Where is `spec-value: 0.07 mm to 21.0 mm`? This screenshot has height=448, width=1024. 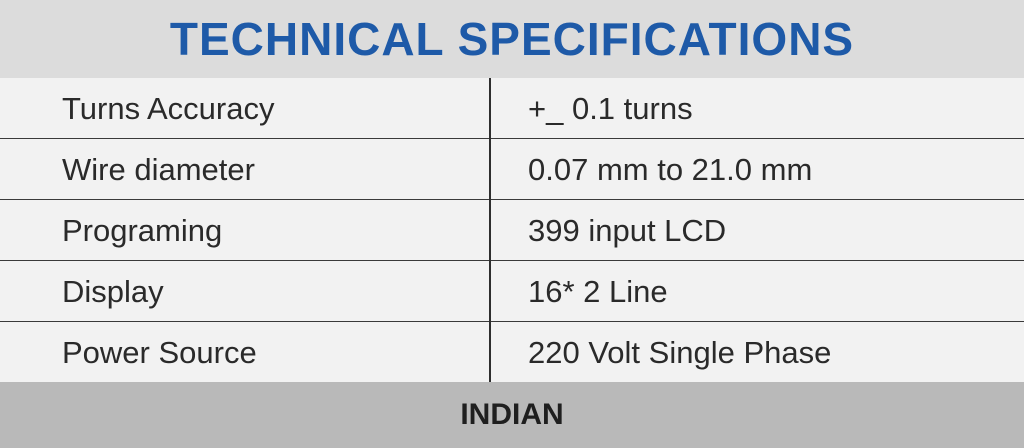
spec-value: 0.07 mm to 21.0 mm is located at coordinates (670, 169).